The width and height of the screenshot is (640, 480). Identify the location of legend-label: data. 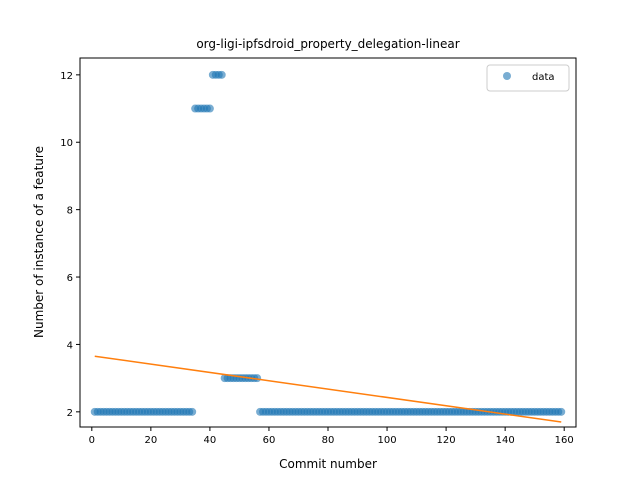
(543, 77).